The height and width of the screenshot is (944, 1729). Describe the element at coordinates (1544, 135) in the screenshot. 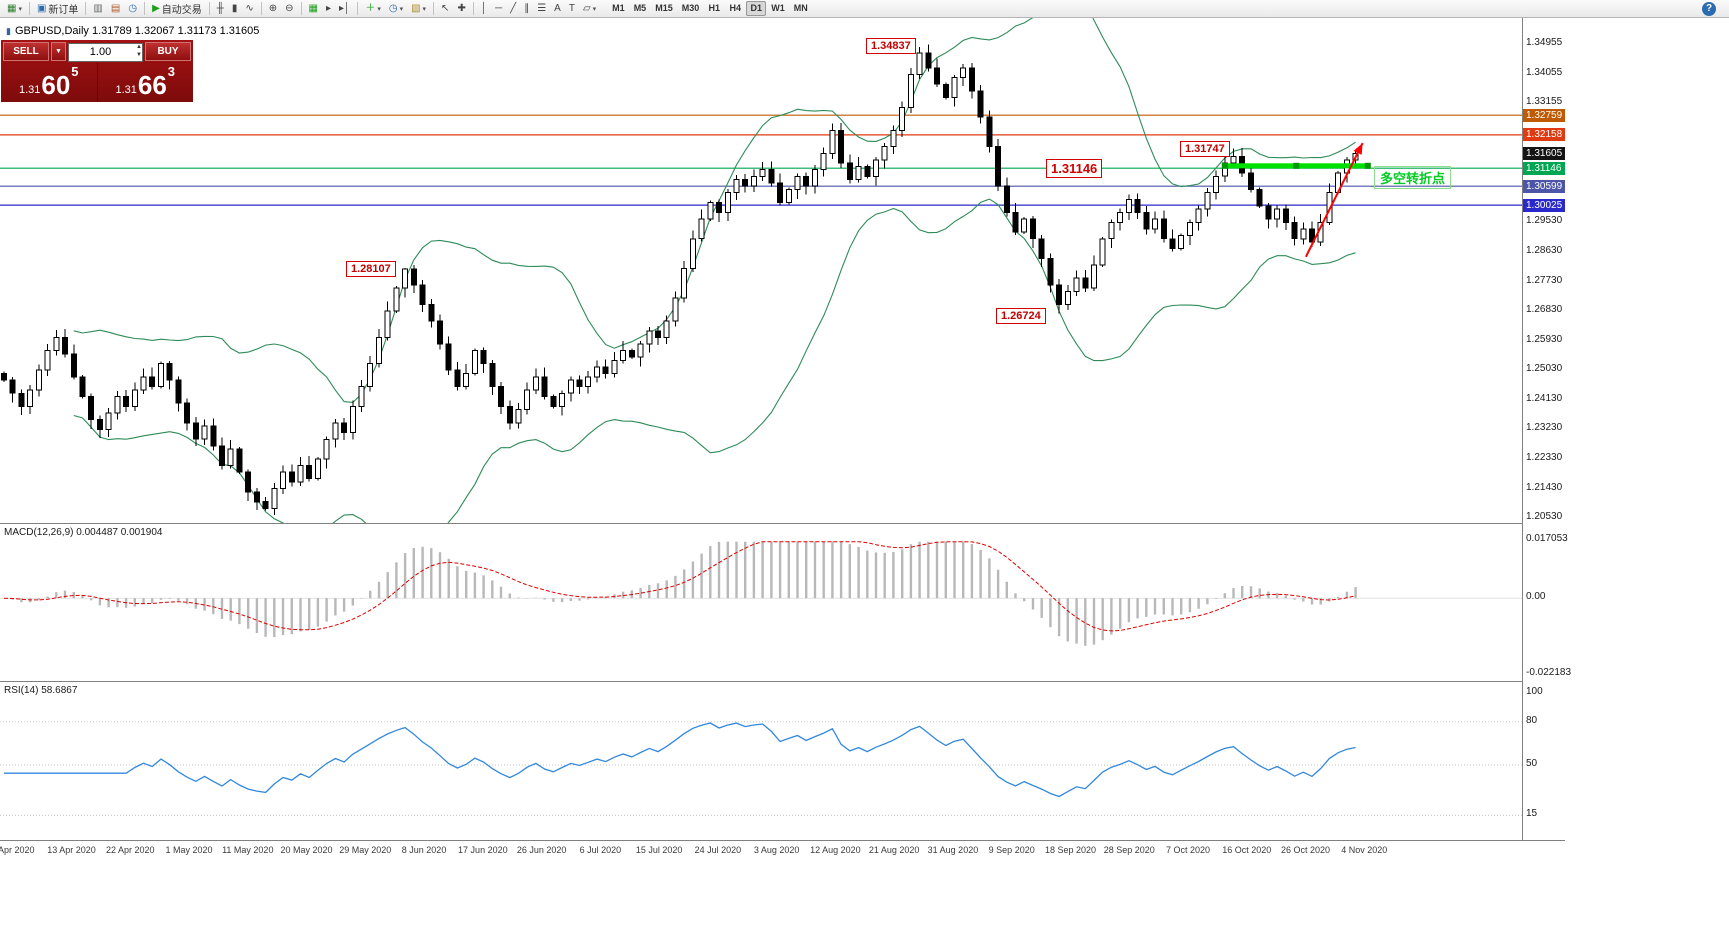

I see `price-tag-1.32158: 1.32158` at that location.